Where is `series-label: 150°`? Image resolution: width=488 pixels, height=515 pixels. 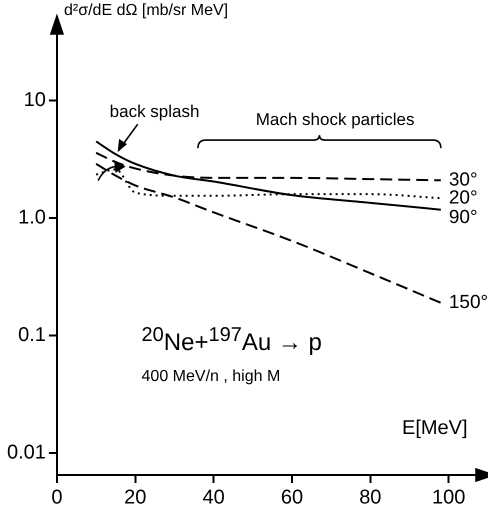 series-label: 150° is located at coordinates (468, 303).